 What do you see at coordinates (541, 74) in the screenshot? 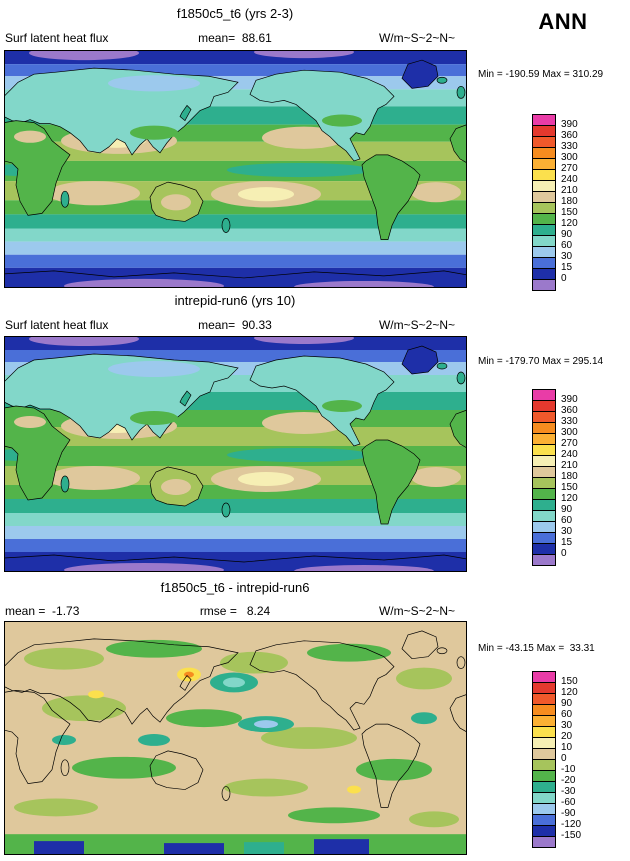
I see `min-max-label: Min = -190.59 Max = 310.29` at bounding box center [541, 74].